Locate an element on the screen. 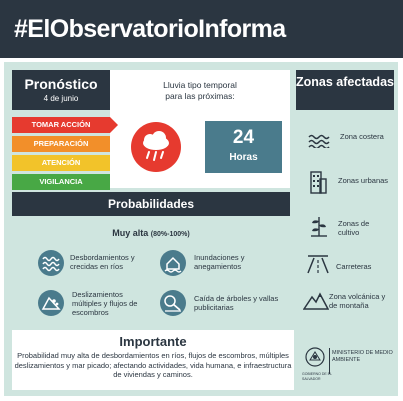 This screenshot has width=403, height=401. hours-number: 24 is located at coordinates (243, 137).